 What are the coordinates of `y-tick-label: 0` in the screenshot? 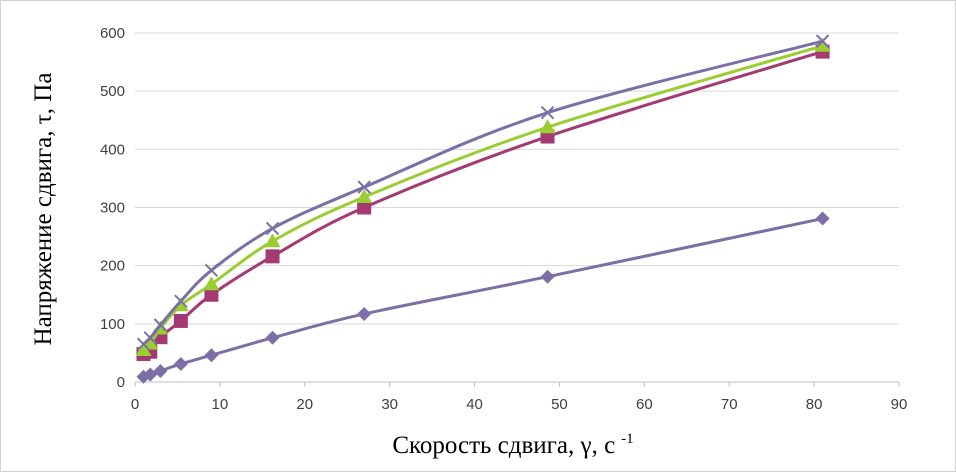 It's located at (121, 382).